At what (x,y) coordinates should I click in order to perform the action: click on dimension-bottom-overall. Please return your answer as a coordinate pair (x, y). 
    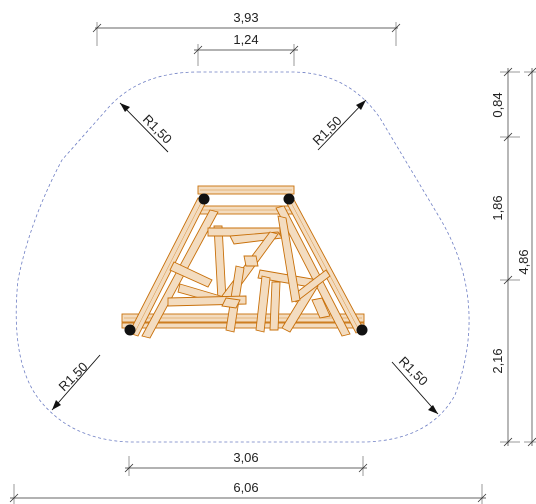
    Looking at the image, I should click on (248, 494).